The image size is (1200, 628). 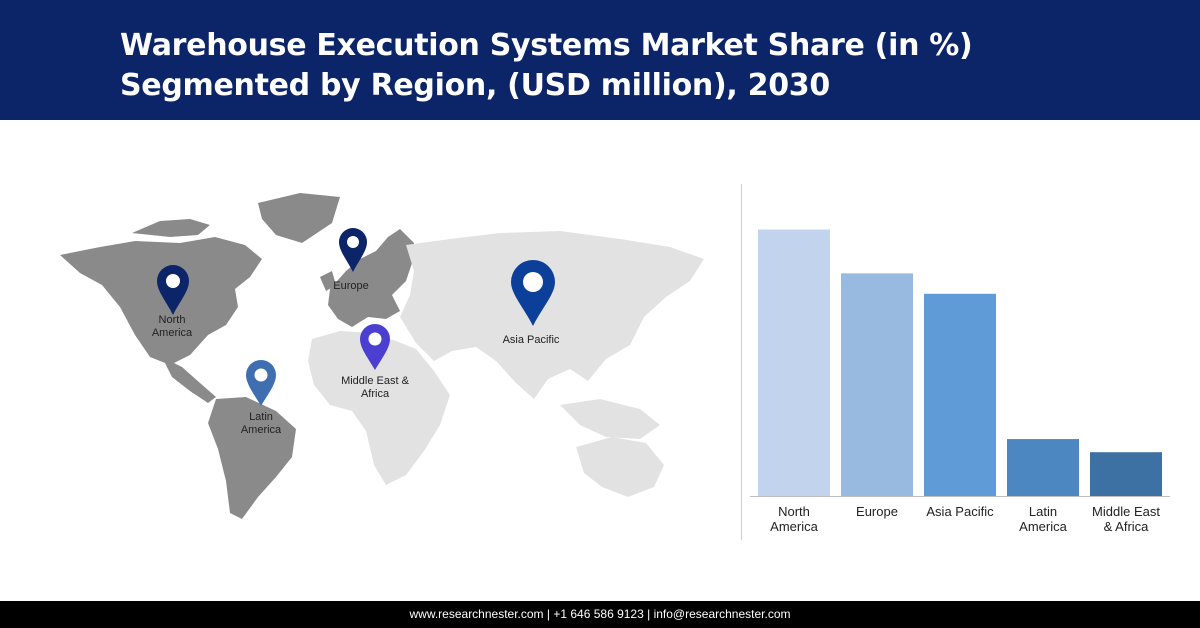 I want to click on africa-shape, so click(x=379, y=408).